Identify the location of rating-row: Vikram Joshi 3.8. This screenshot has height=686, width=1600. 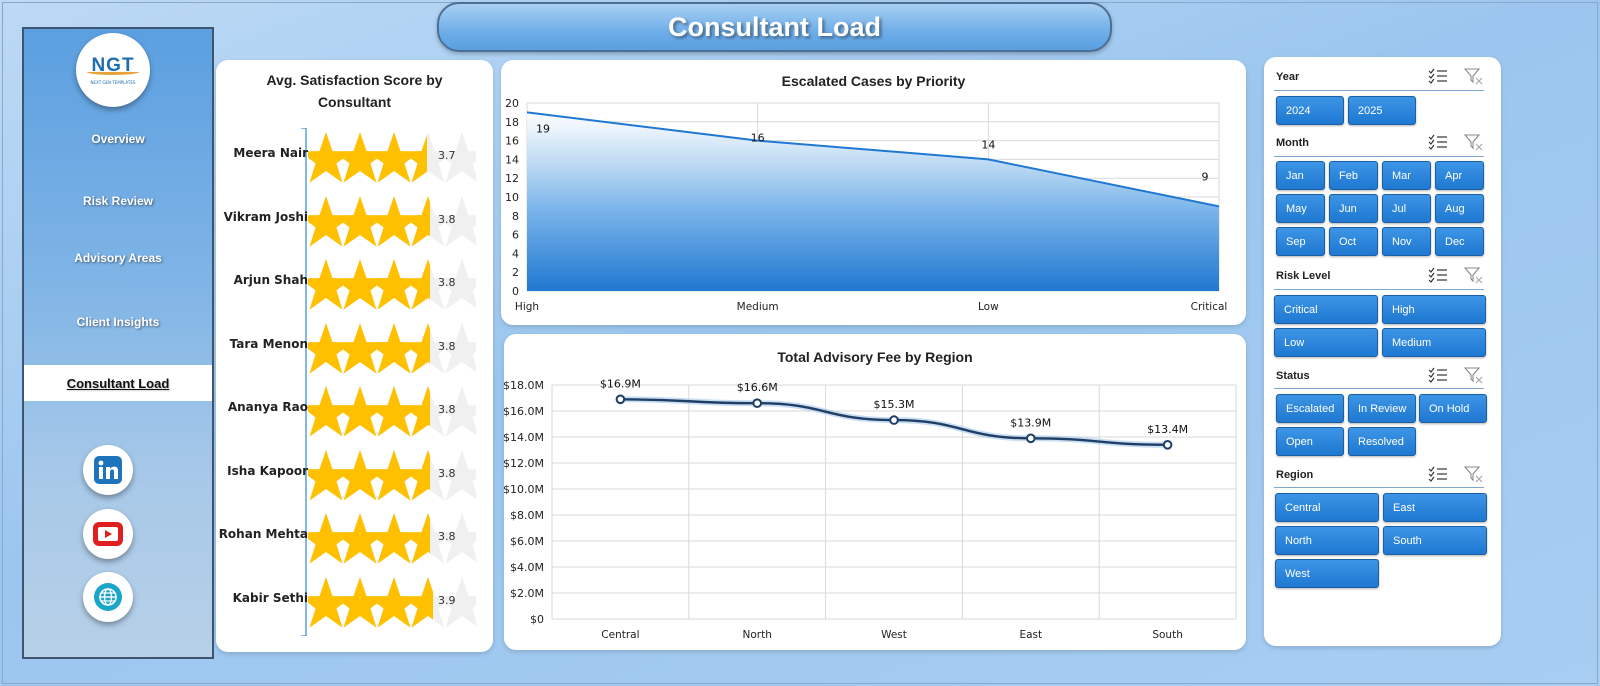
(356, 222).